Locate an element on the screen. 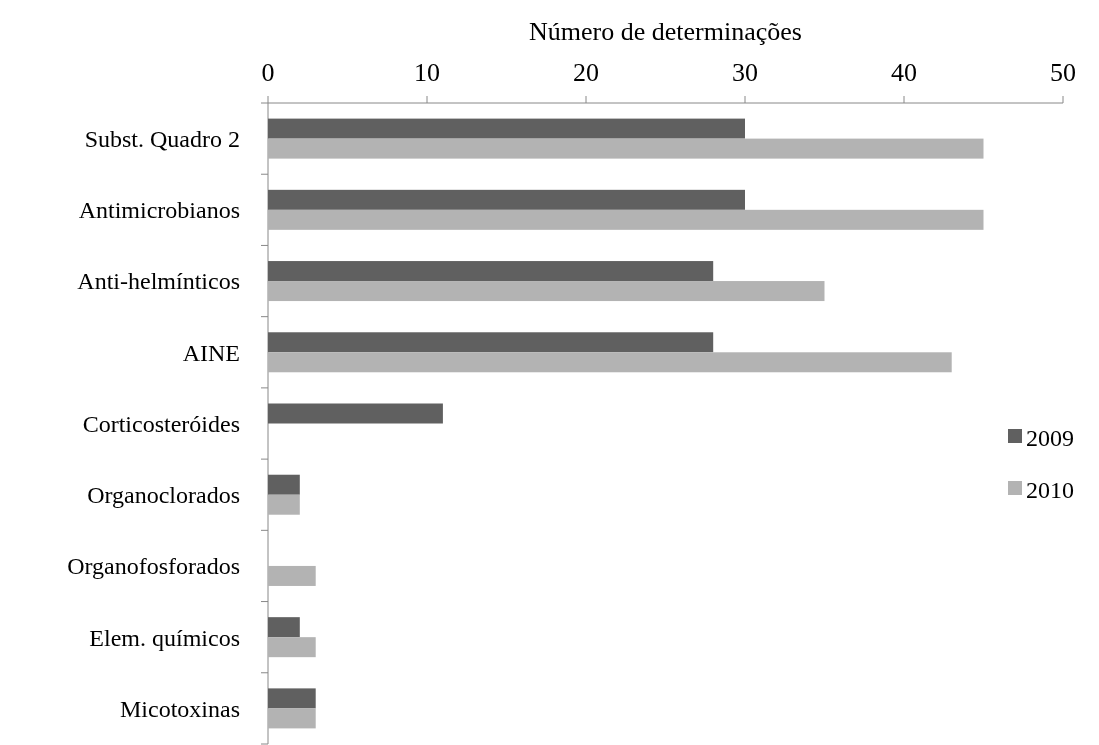  legend-label: 2010 is located at coordinates (1050, 490).